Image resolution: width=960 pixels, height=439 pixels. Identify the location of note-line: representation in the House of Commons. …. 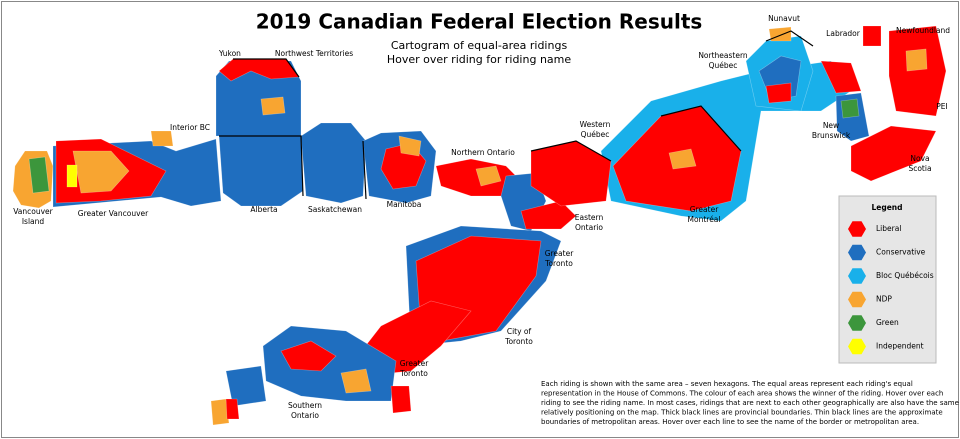
(742, 394).